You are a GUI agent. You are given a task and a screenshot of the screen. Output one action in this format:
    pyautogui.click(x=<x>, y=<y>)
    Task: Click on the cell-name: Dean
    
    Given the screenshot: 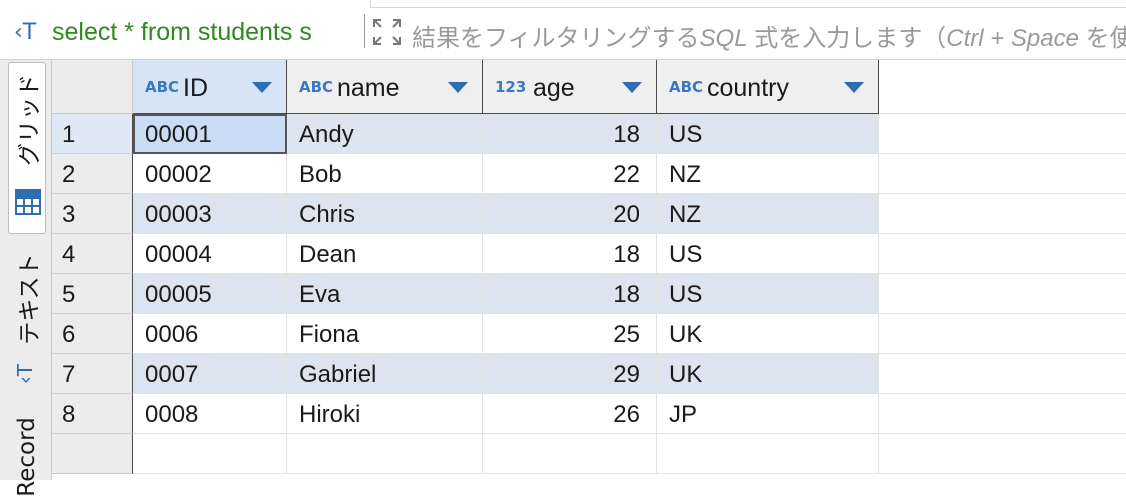 What is the action you would take?
    pyautogui.click(x=385, y=254)
    